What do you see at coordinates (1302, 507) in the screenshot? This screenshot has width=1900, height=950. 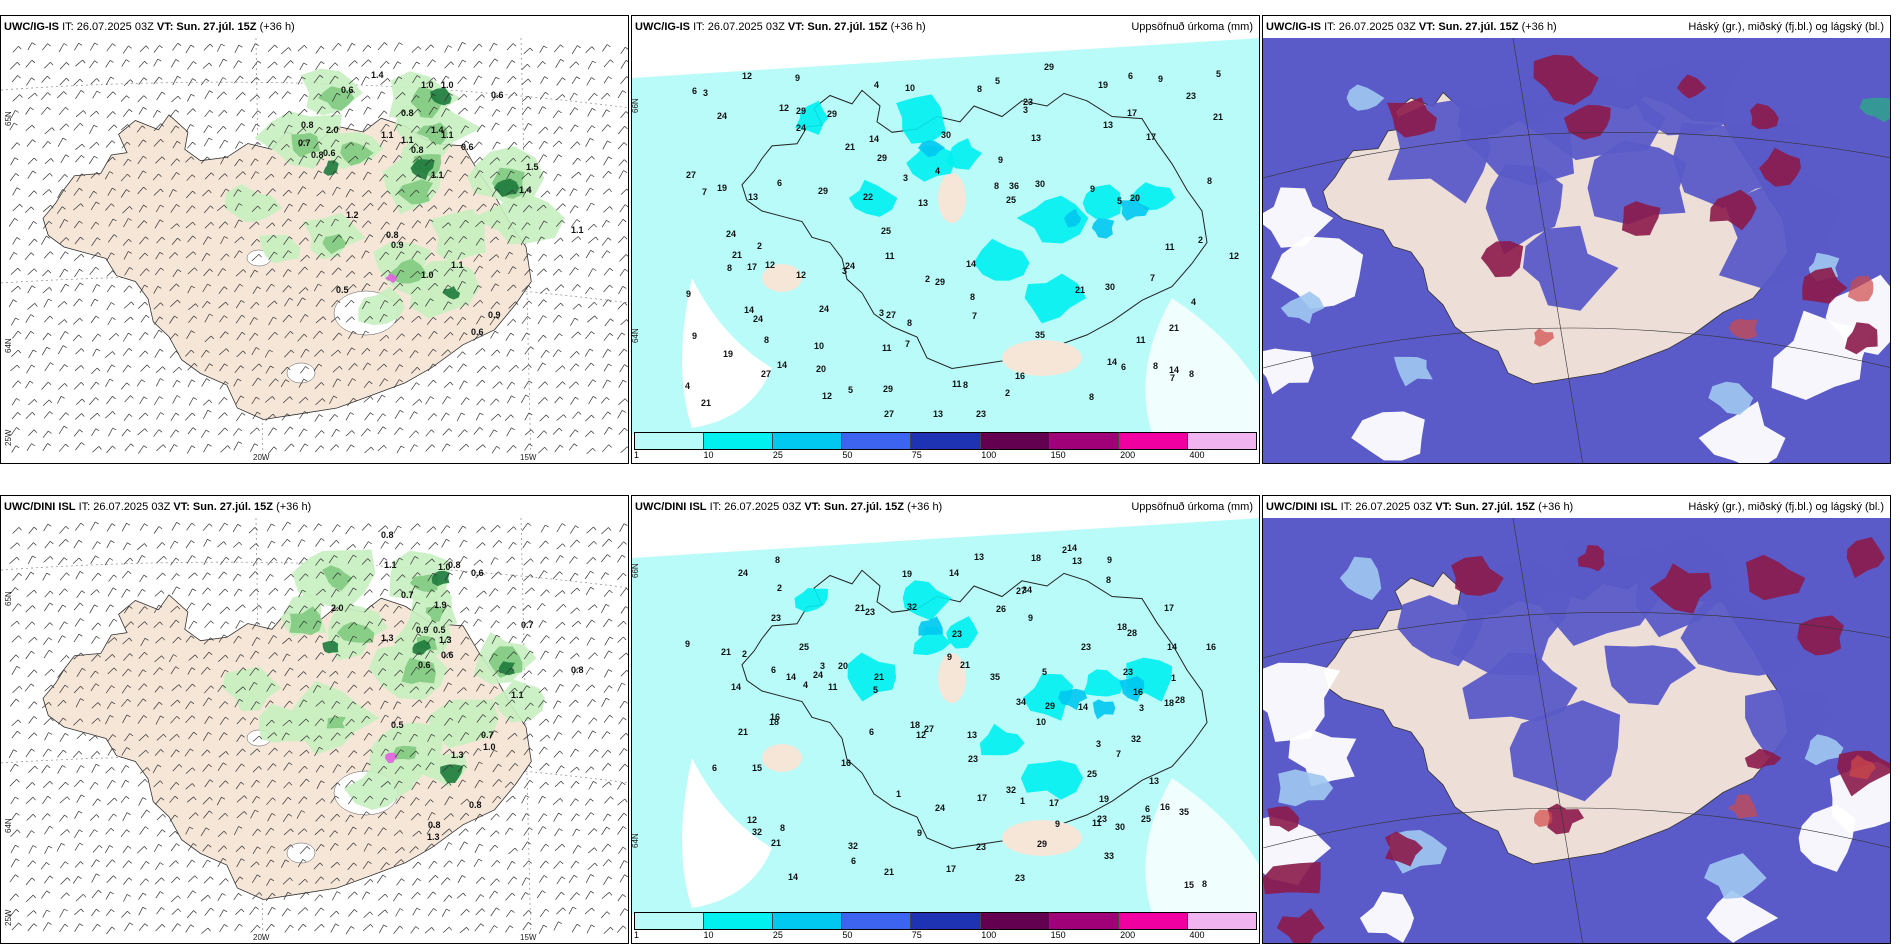 I see `model-name: UWC/DINI ISL` at bounding box center [1302, 507].